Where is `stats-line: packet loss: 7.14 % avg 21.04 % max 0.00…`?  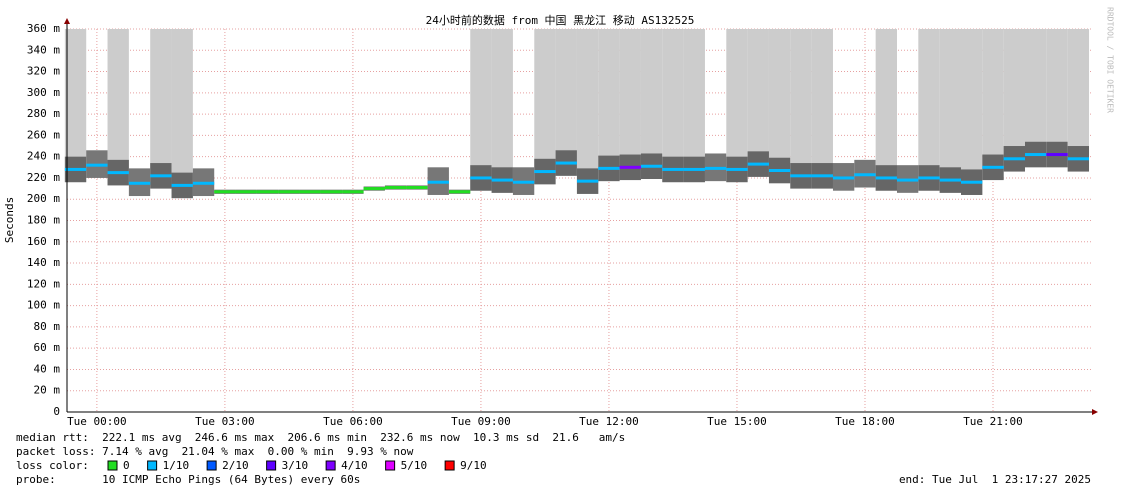
stats-line: packet loss: 7.14 % avg 21.04 % max 0.00… is located at coordinates (215, 451).